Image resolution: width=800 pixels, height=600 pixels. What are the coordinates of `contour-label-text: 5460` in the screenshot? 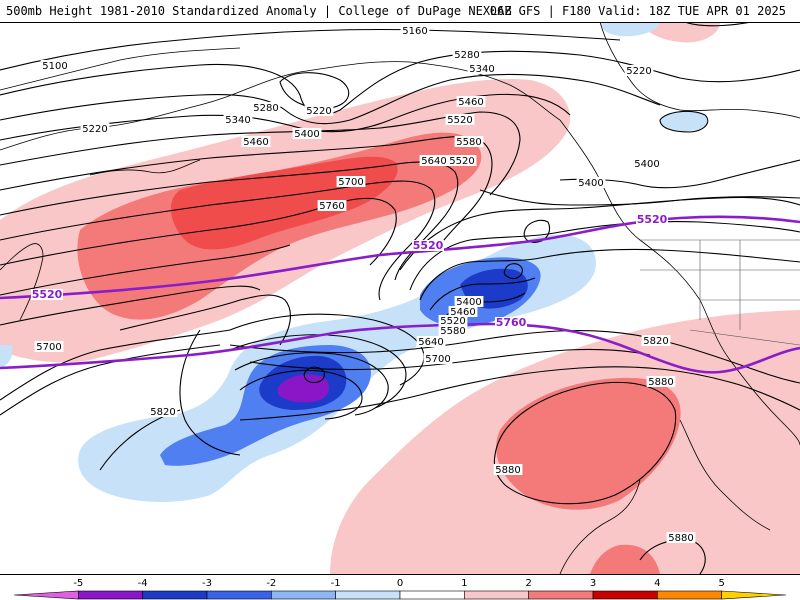 It's located at (255, 142).